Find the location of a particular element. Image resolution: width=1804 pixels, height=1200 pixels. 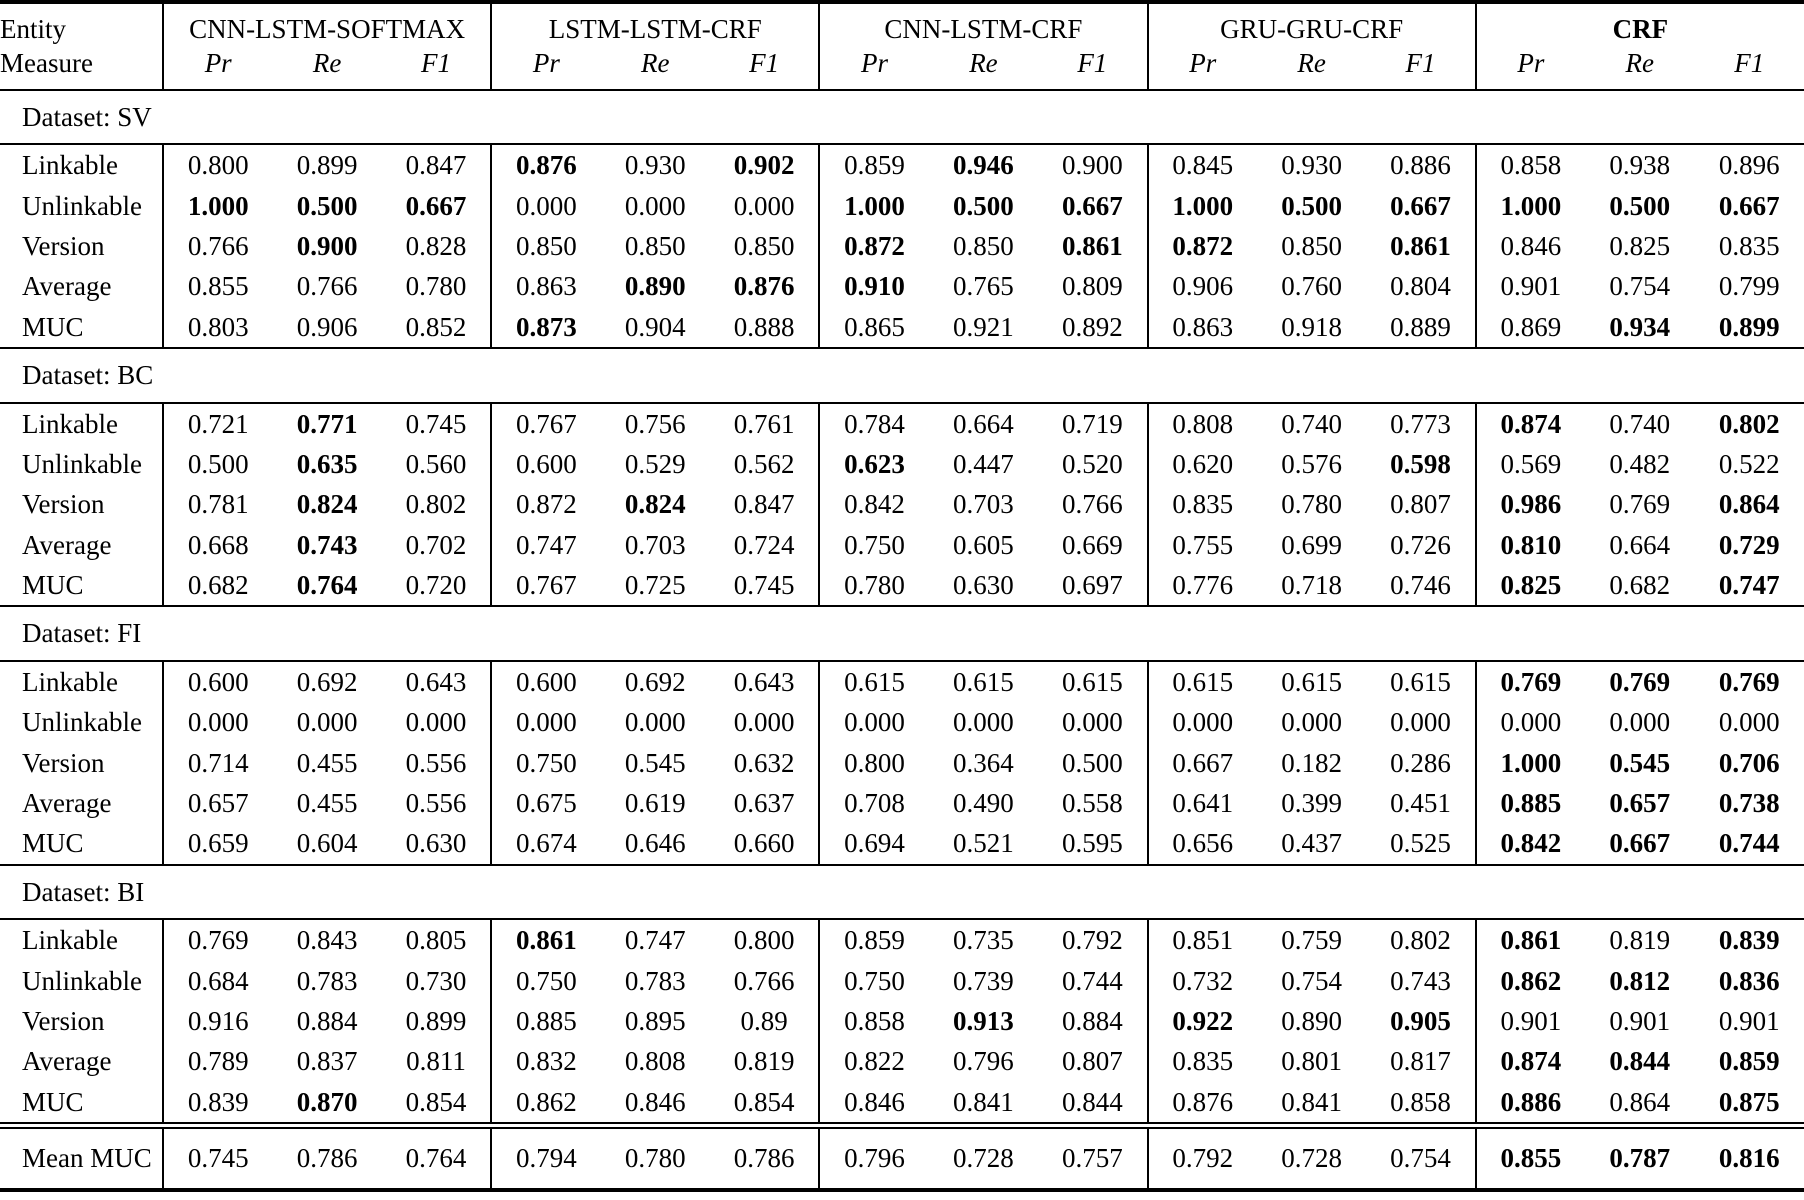

metric-value: 0.872 is located at coordinates (1201, 246).